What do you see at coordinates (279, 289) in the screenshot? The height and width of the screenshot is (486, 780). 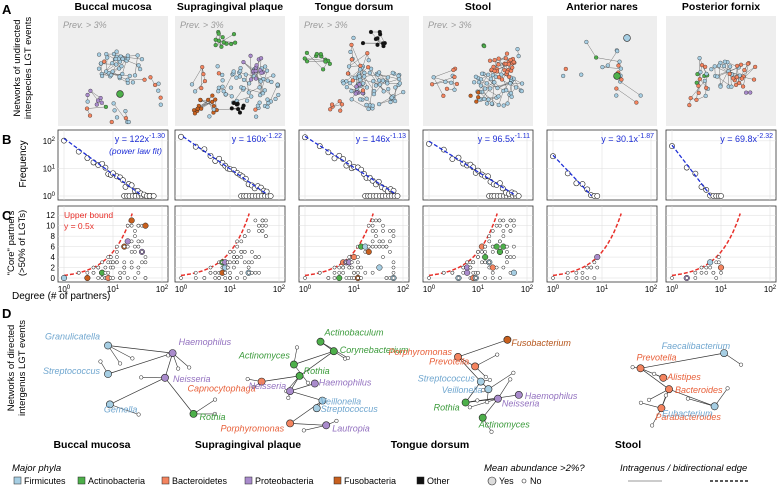 I see `c-xtick-label: 102` at bounding box center [279, 289].